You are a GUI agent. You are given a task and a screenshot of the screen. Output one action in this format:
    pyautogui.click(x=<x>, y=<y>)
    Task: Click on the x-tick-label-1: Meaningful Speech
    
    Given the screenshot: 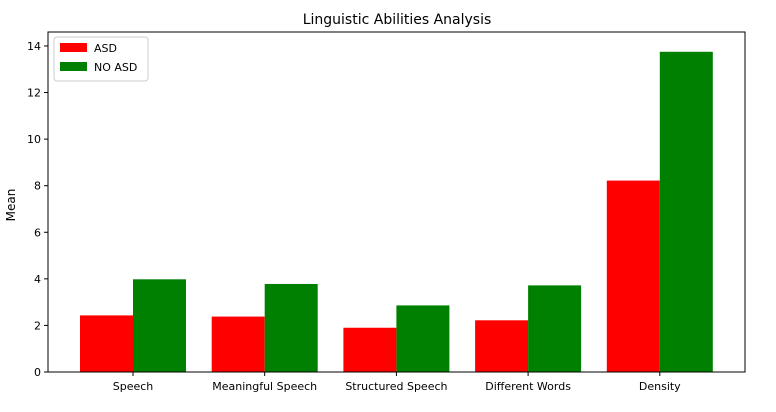 What is the action you would take?
    pyautogui.click(x=264, y=386)
    